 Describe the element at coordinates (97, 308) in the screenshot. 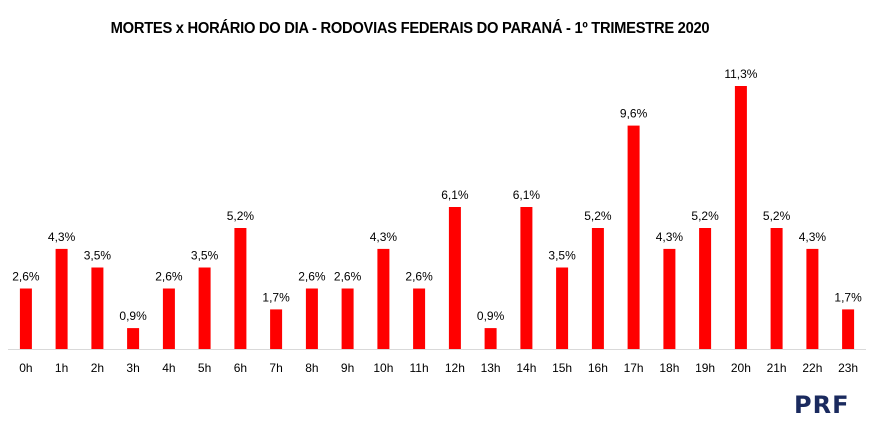

I see `bar-2h` at that location.